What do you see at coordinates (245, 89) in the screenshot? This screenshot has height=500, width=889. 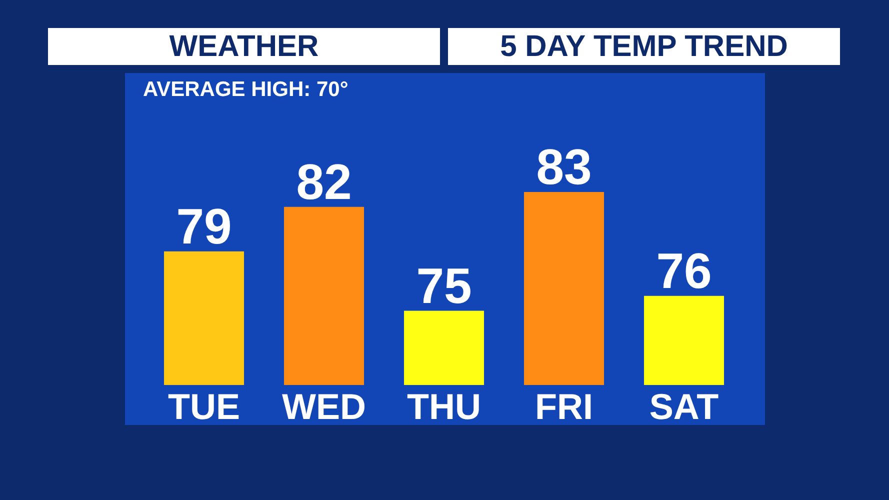 I see `text: AVERAGE HIGH: 70°` at bounding box center [245, 89].